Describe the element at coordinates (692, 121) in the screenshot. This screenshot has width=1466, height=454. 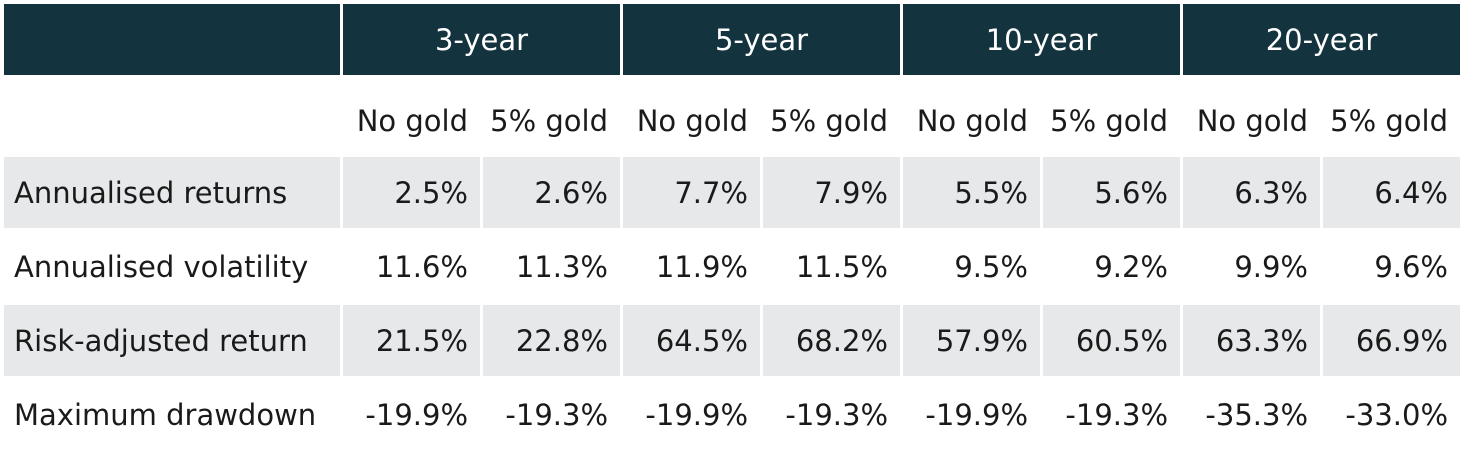
I see `subheader-5y-no-gold: No gold` at that location.